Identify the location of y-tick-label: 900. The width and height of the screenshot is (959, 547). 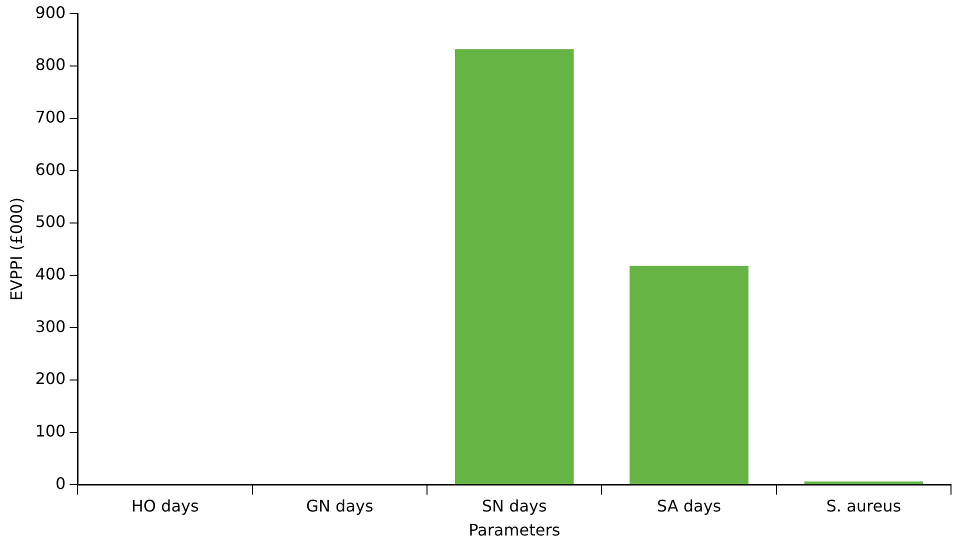
(50, 12).